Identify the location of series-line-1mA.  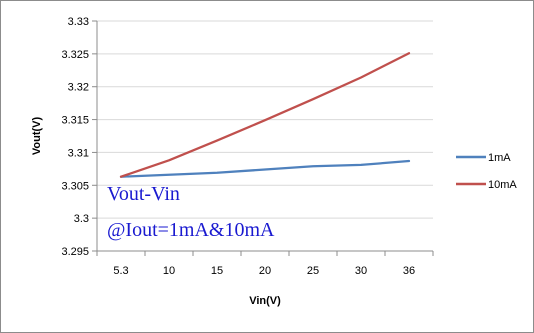
(265, 168).